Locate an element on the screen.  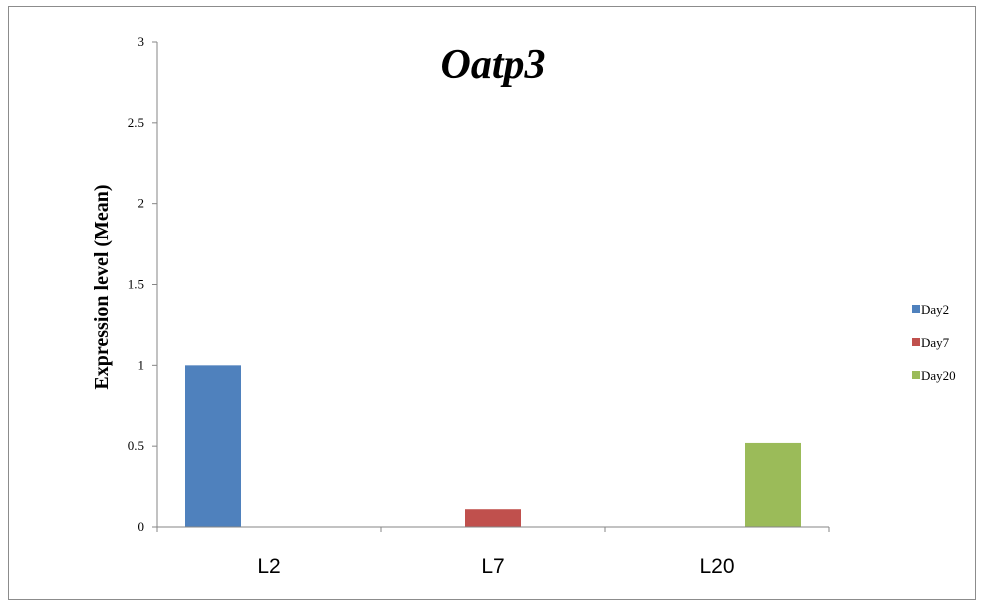
bar-day7-l7 is located at coordinates (493, 518).